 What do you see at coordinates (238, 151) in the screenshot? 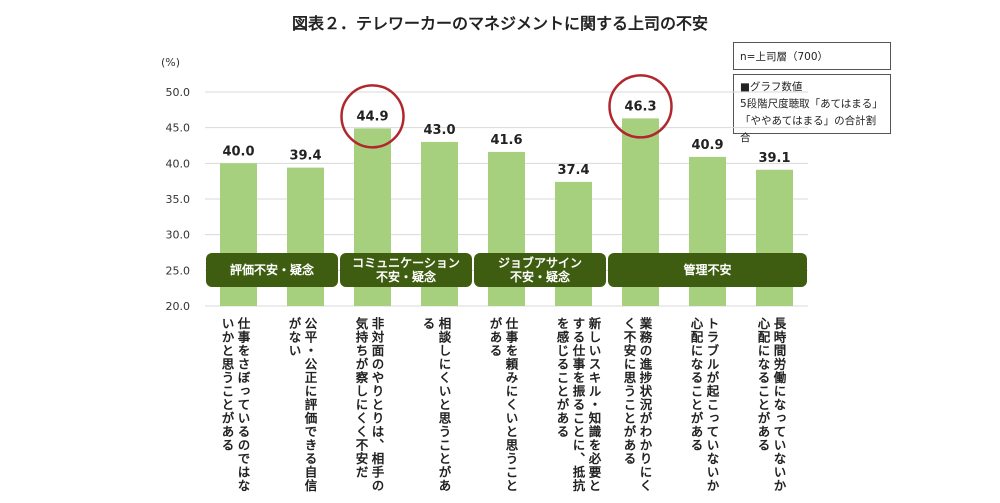
I see `data-label: 40.0` at bounding box center [238, 151].